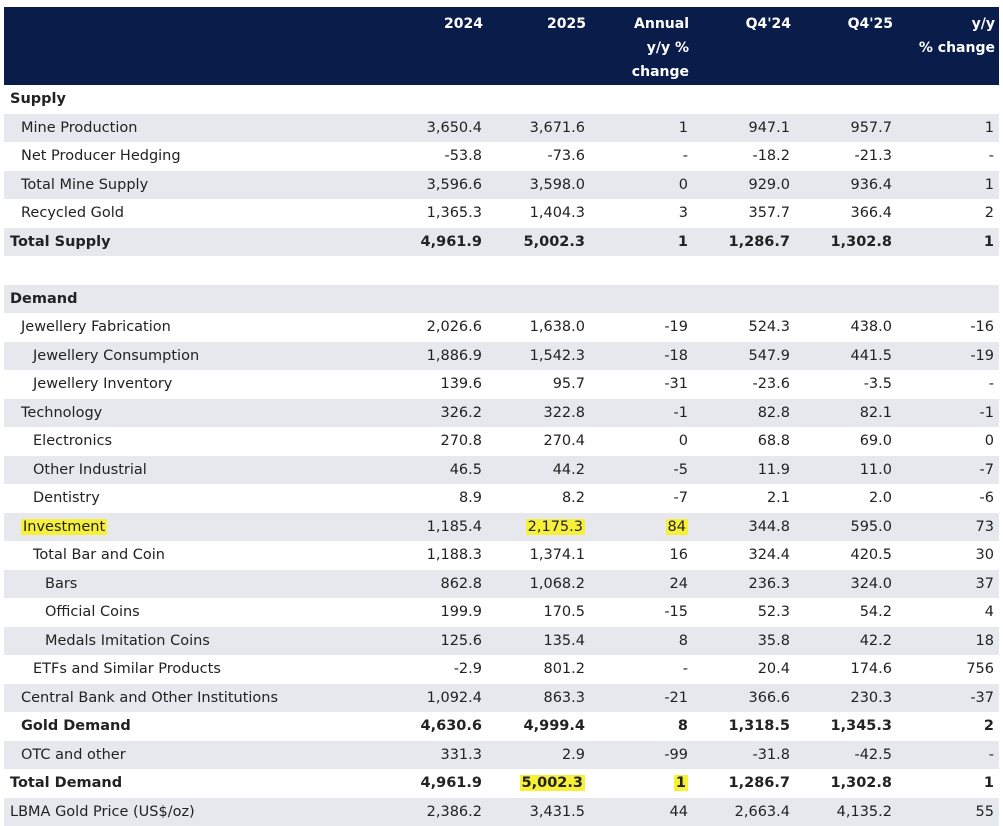 The image size is (1003, 826). What do you see at coordinates (191, 213) in the screenshot?
I see `row-label: Recycled Gold` at bounding box center [191, 213].